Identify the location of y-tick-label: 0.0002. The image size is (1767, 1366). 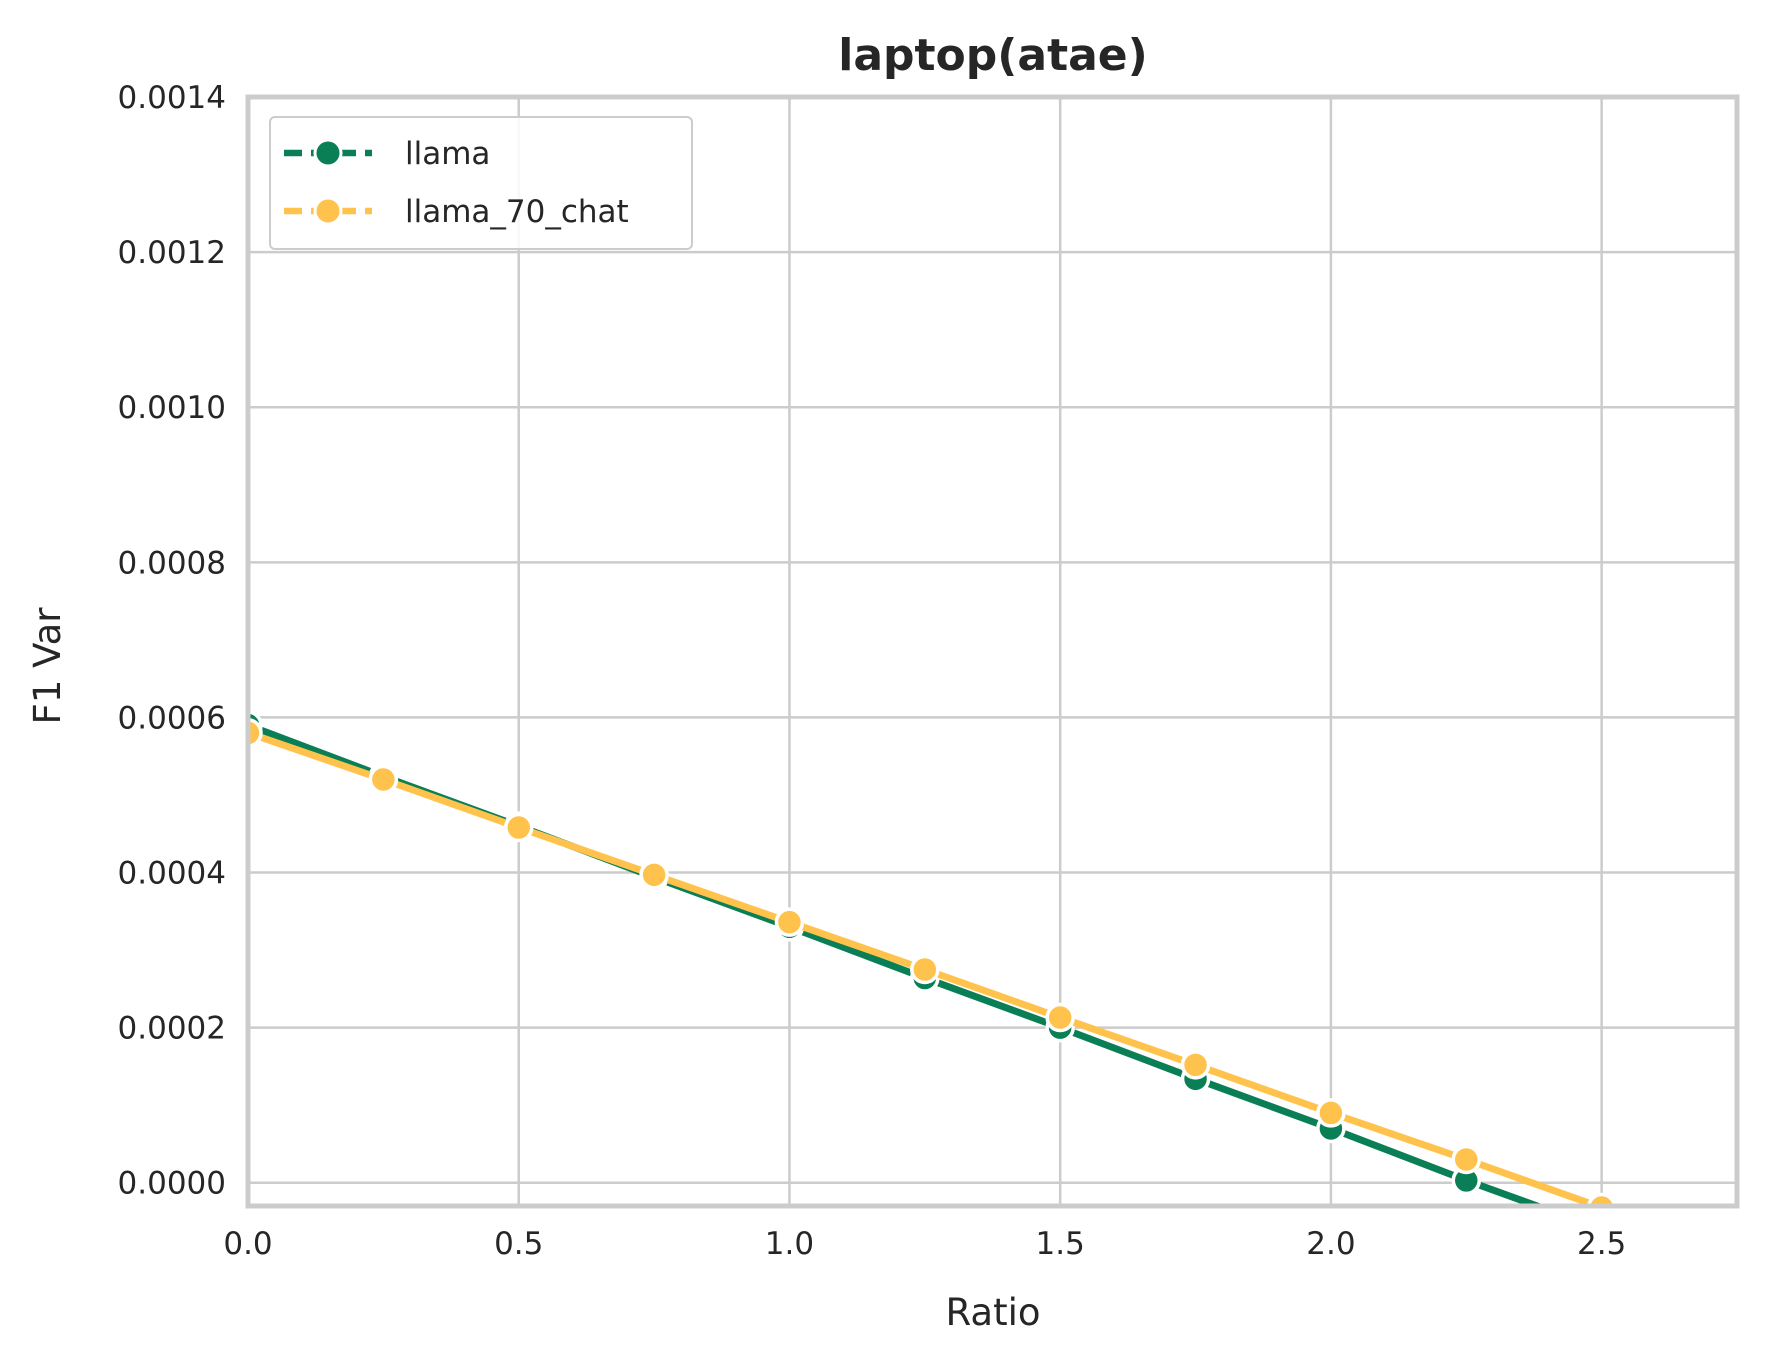
(172, 1029).